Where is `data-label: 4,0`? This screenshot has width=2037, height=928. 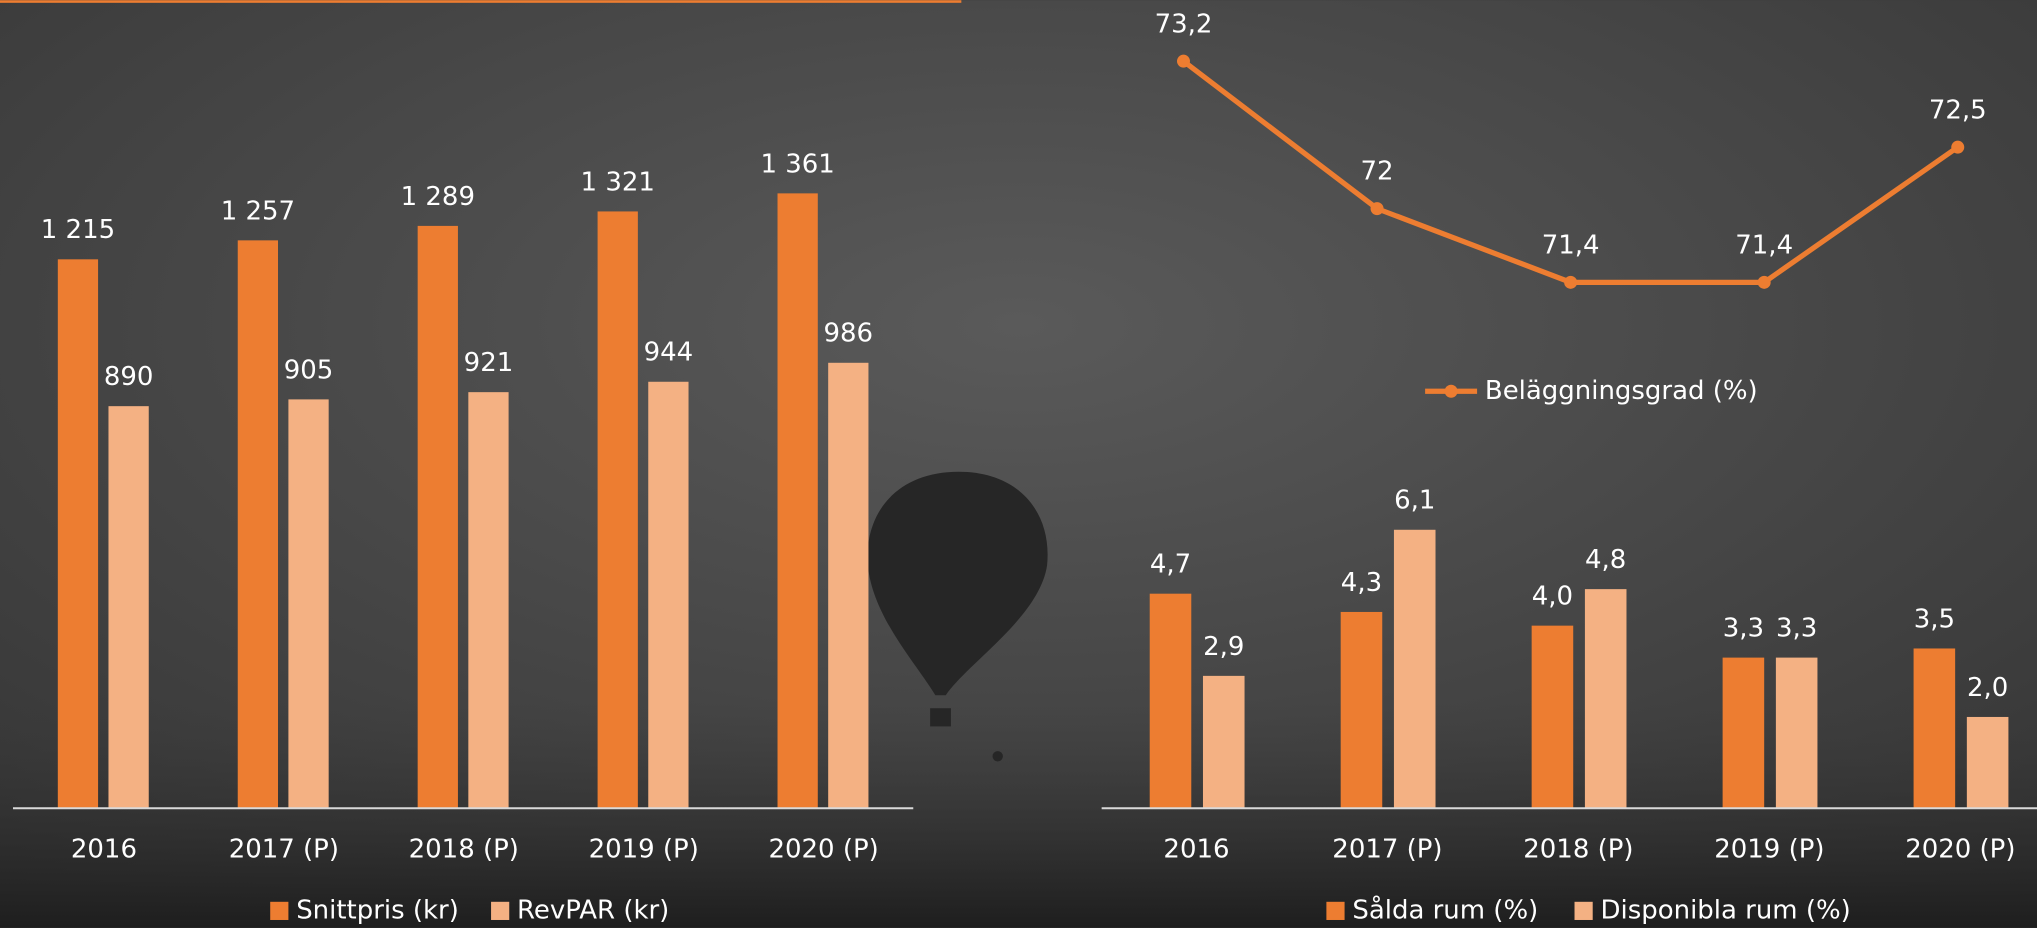 data-label: 4,0 is located at coordinates (1552, 597).